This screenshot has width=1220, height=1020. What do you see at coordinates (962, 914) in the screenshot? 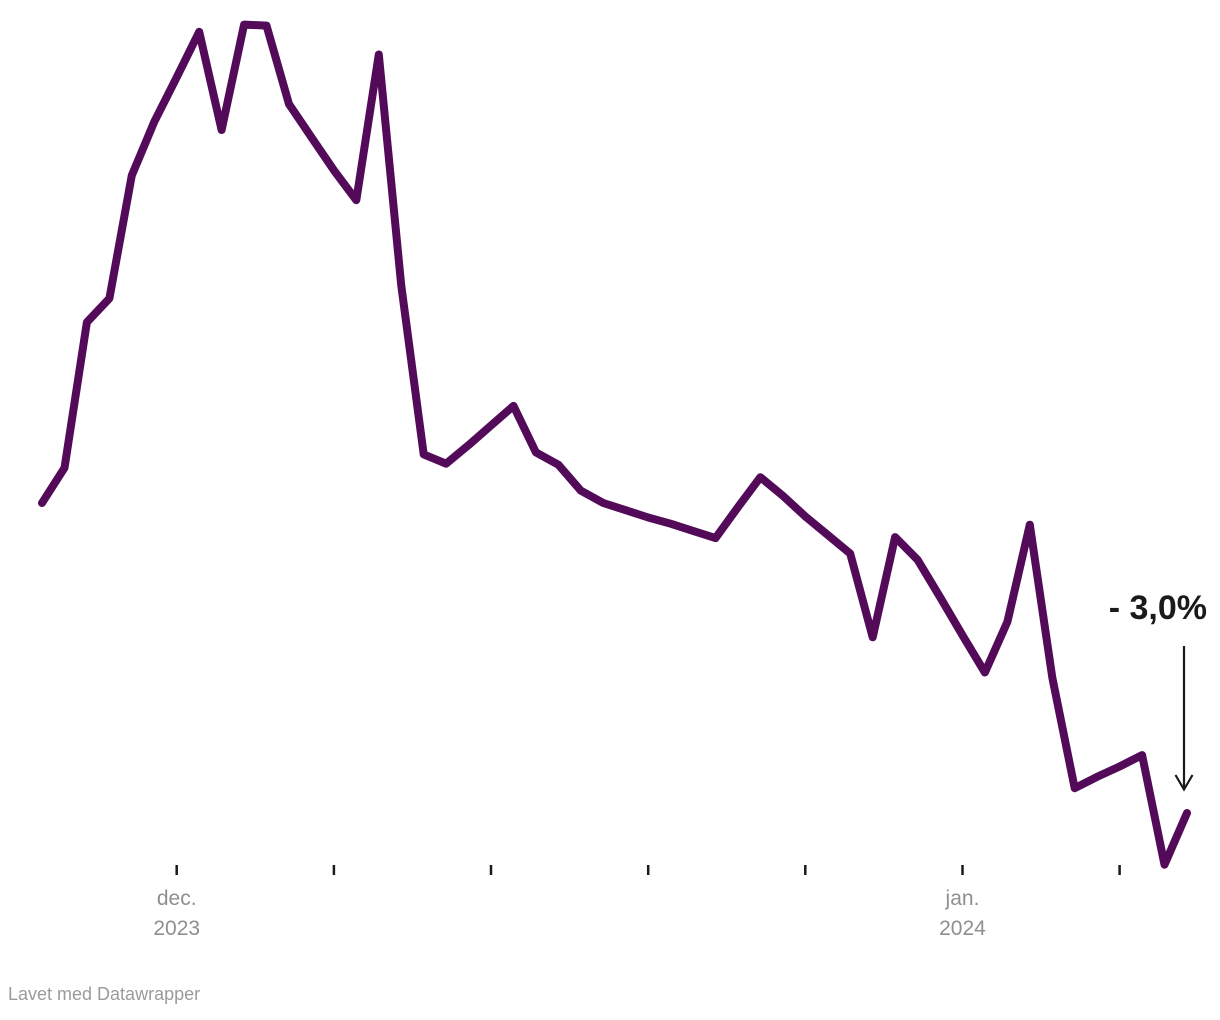
I see `x-axis-label-jan-2024: jan. 2024` at bounding box center [962, 914].